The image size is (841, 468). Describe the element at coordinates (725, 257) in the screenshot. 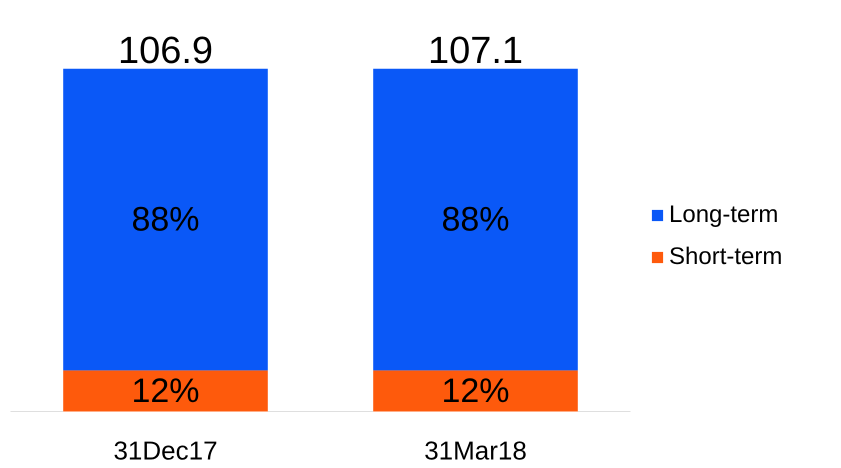

I see `legend-label: Short-term` at that location.